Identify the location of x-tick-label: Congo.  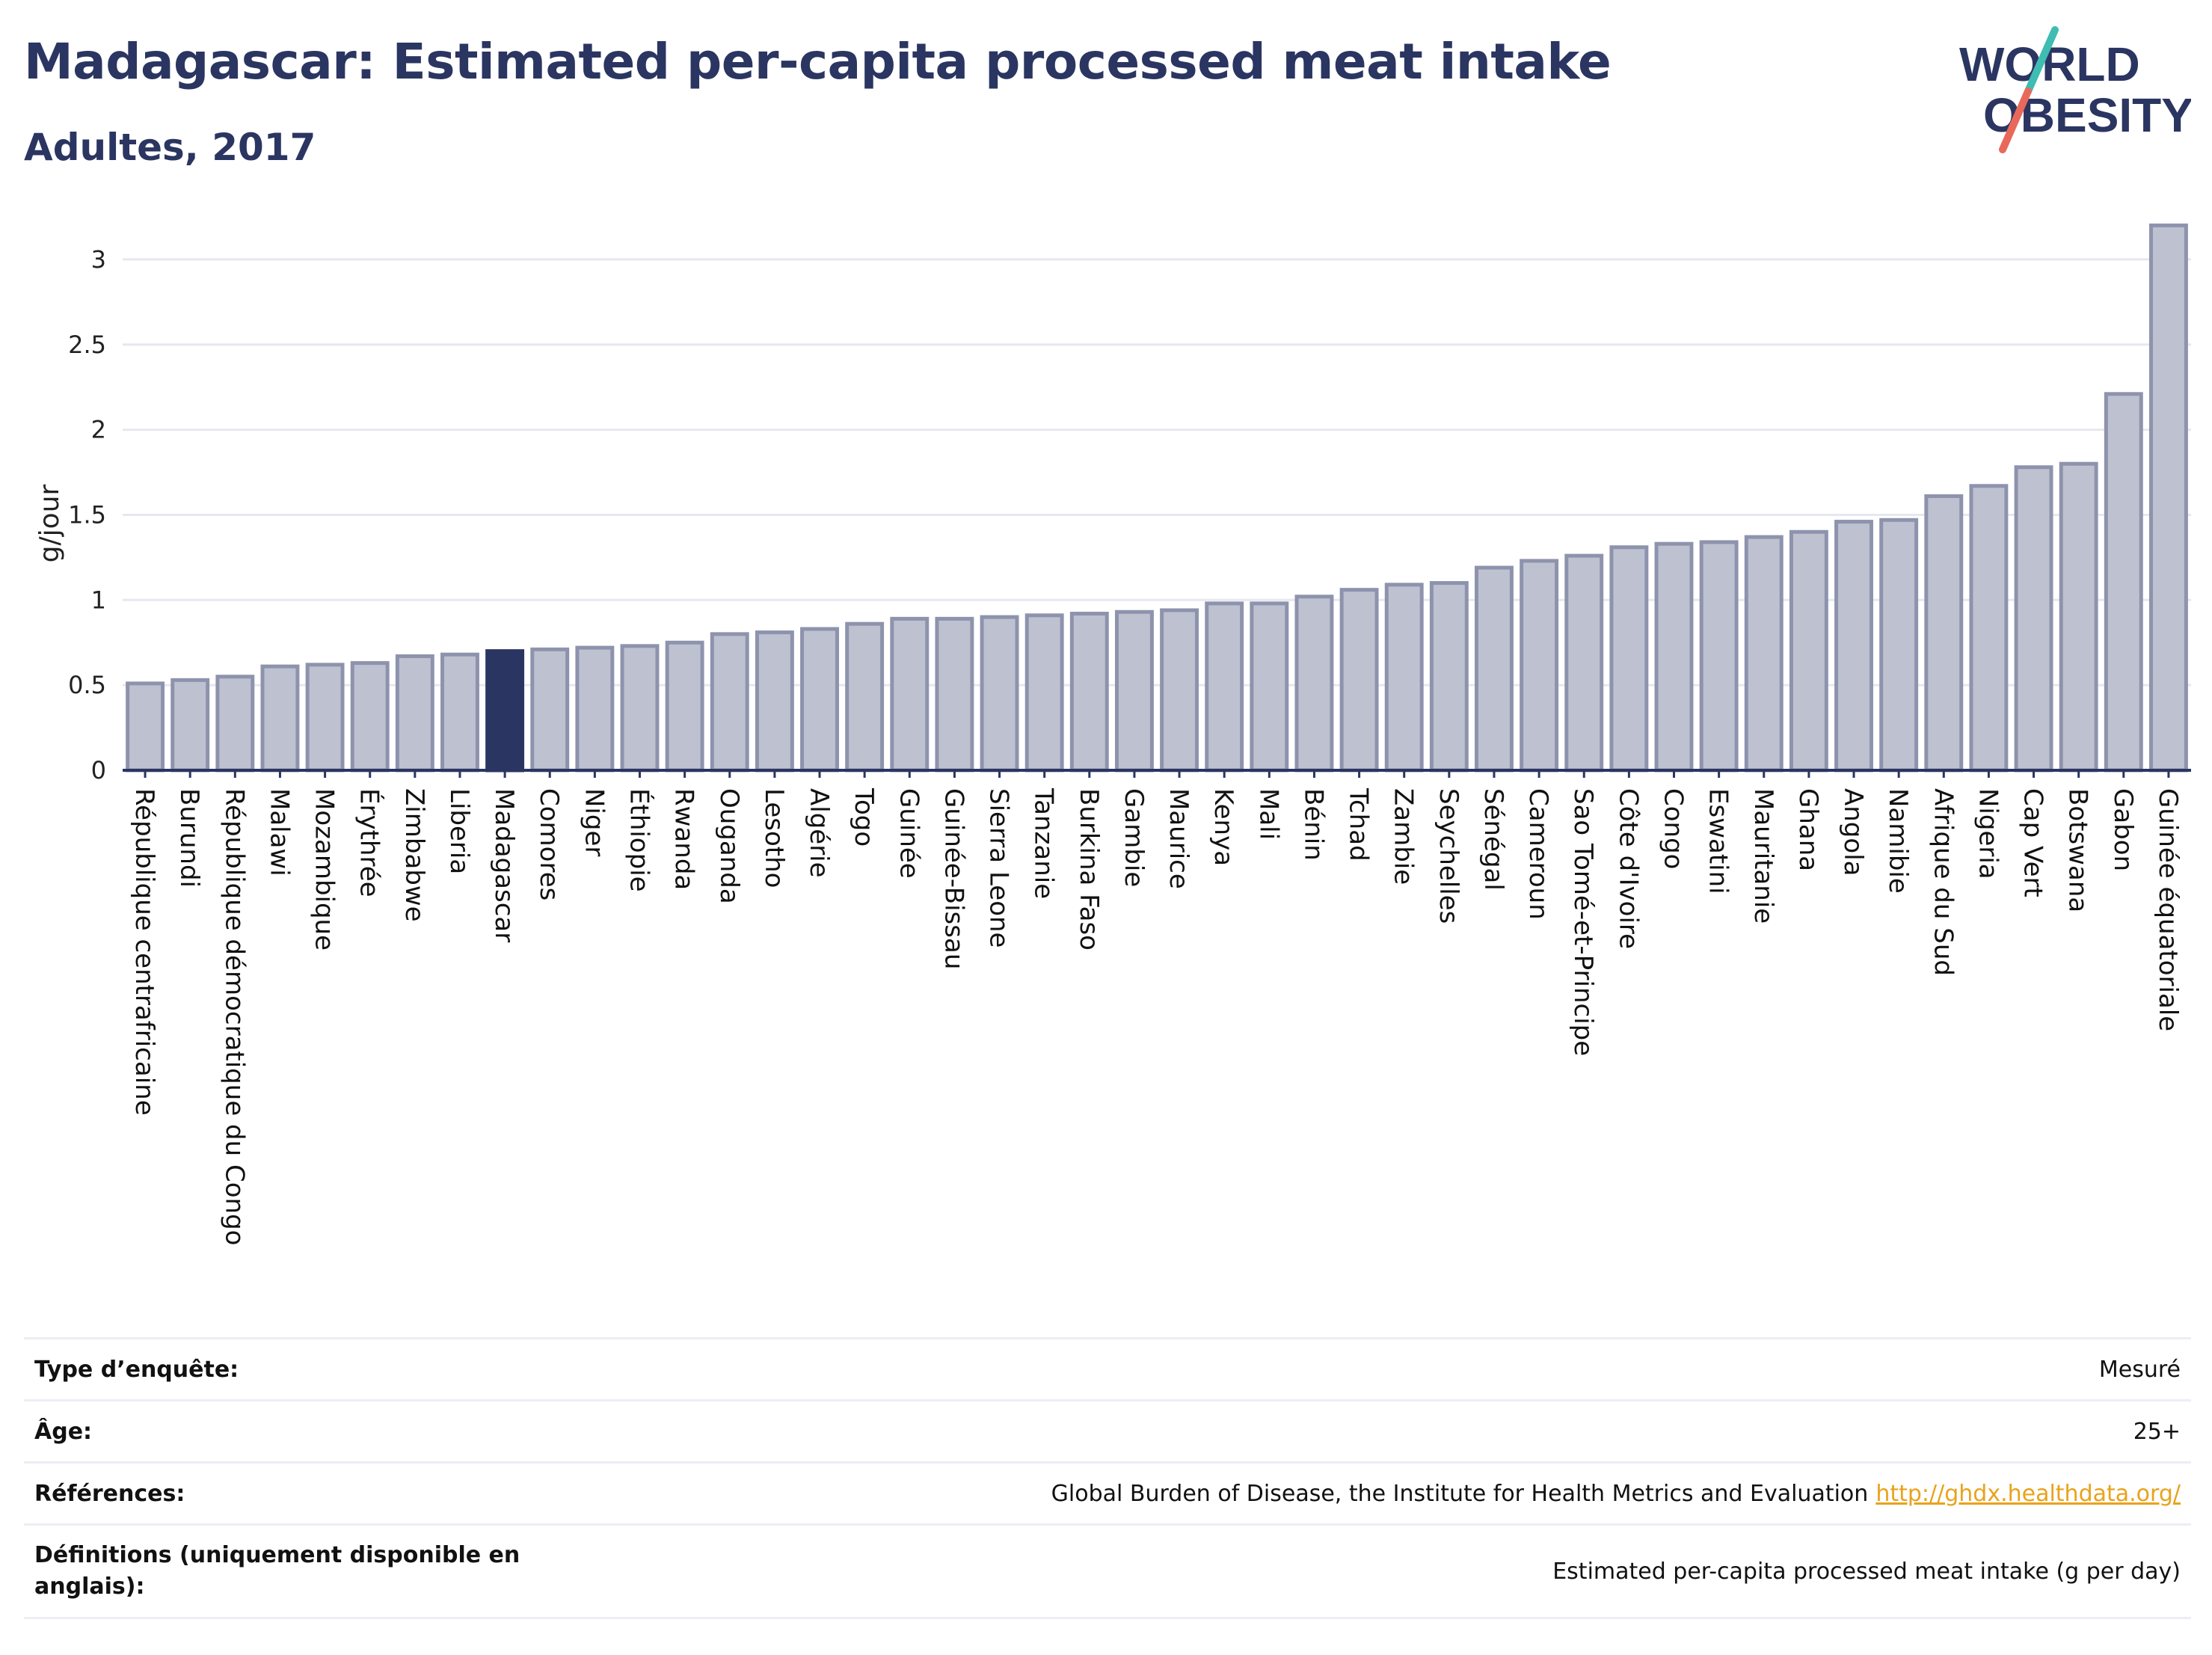
(1674, 828).